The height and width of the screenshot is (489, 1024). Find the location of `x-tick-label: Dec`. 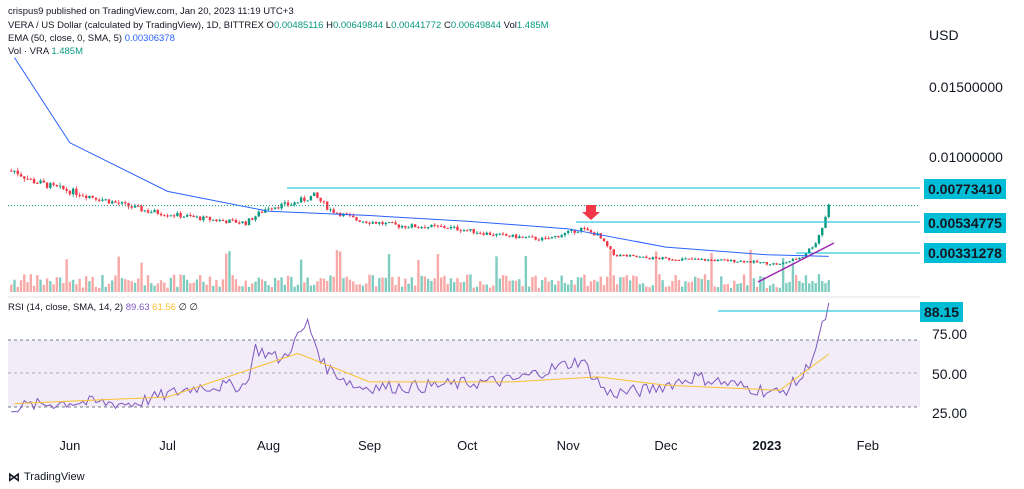

x-tick-label: Dec is located at coordinates (666, 445).